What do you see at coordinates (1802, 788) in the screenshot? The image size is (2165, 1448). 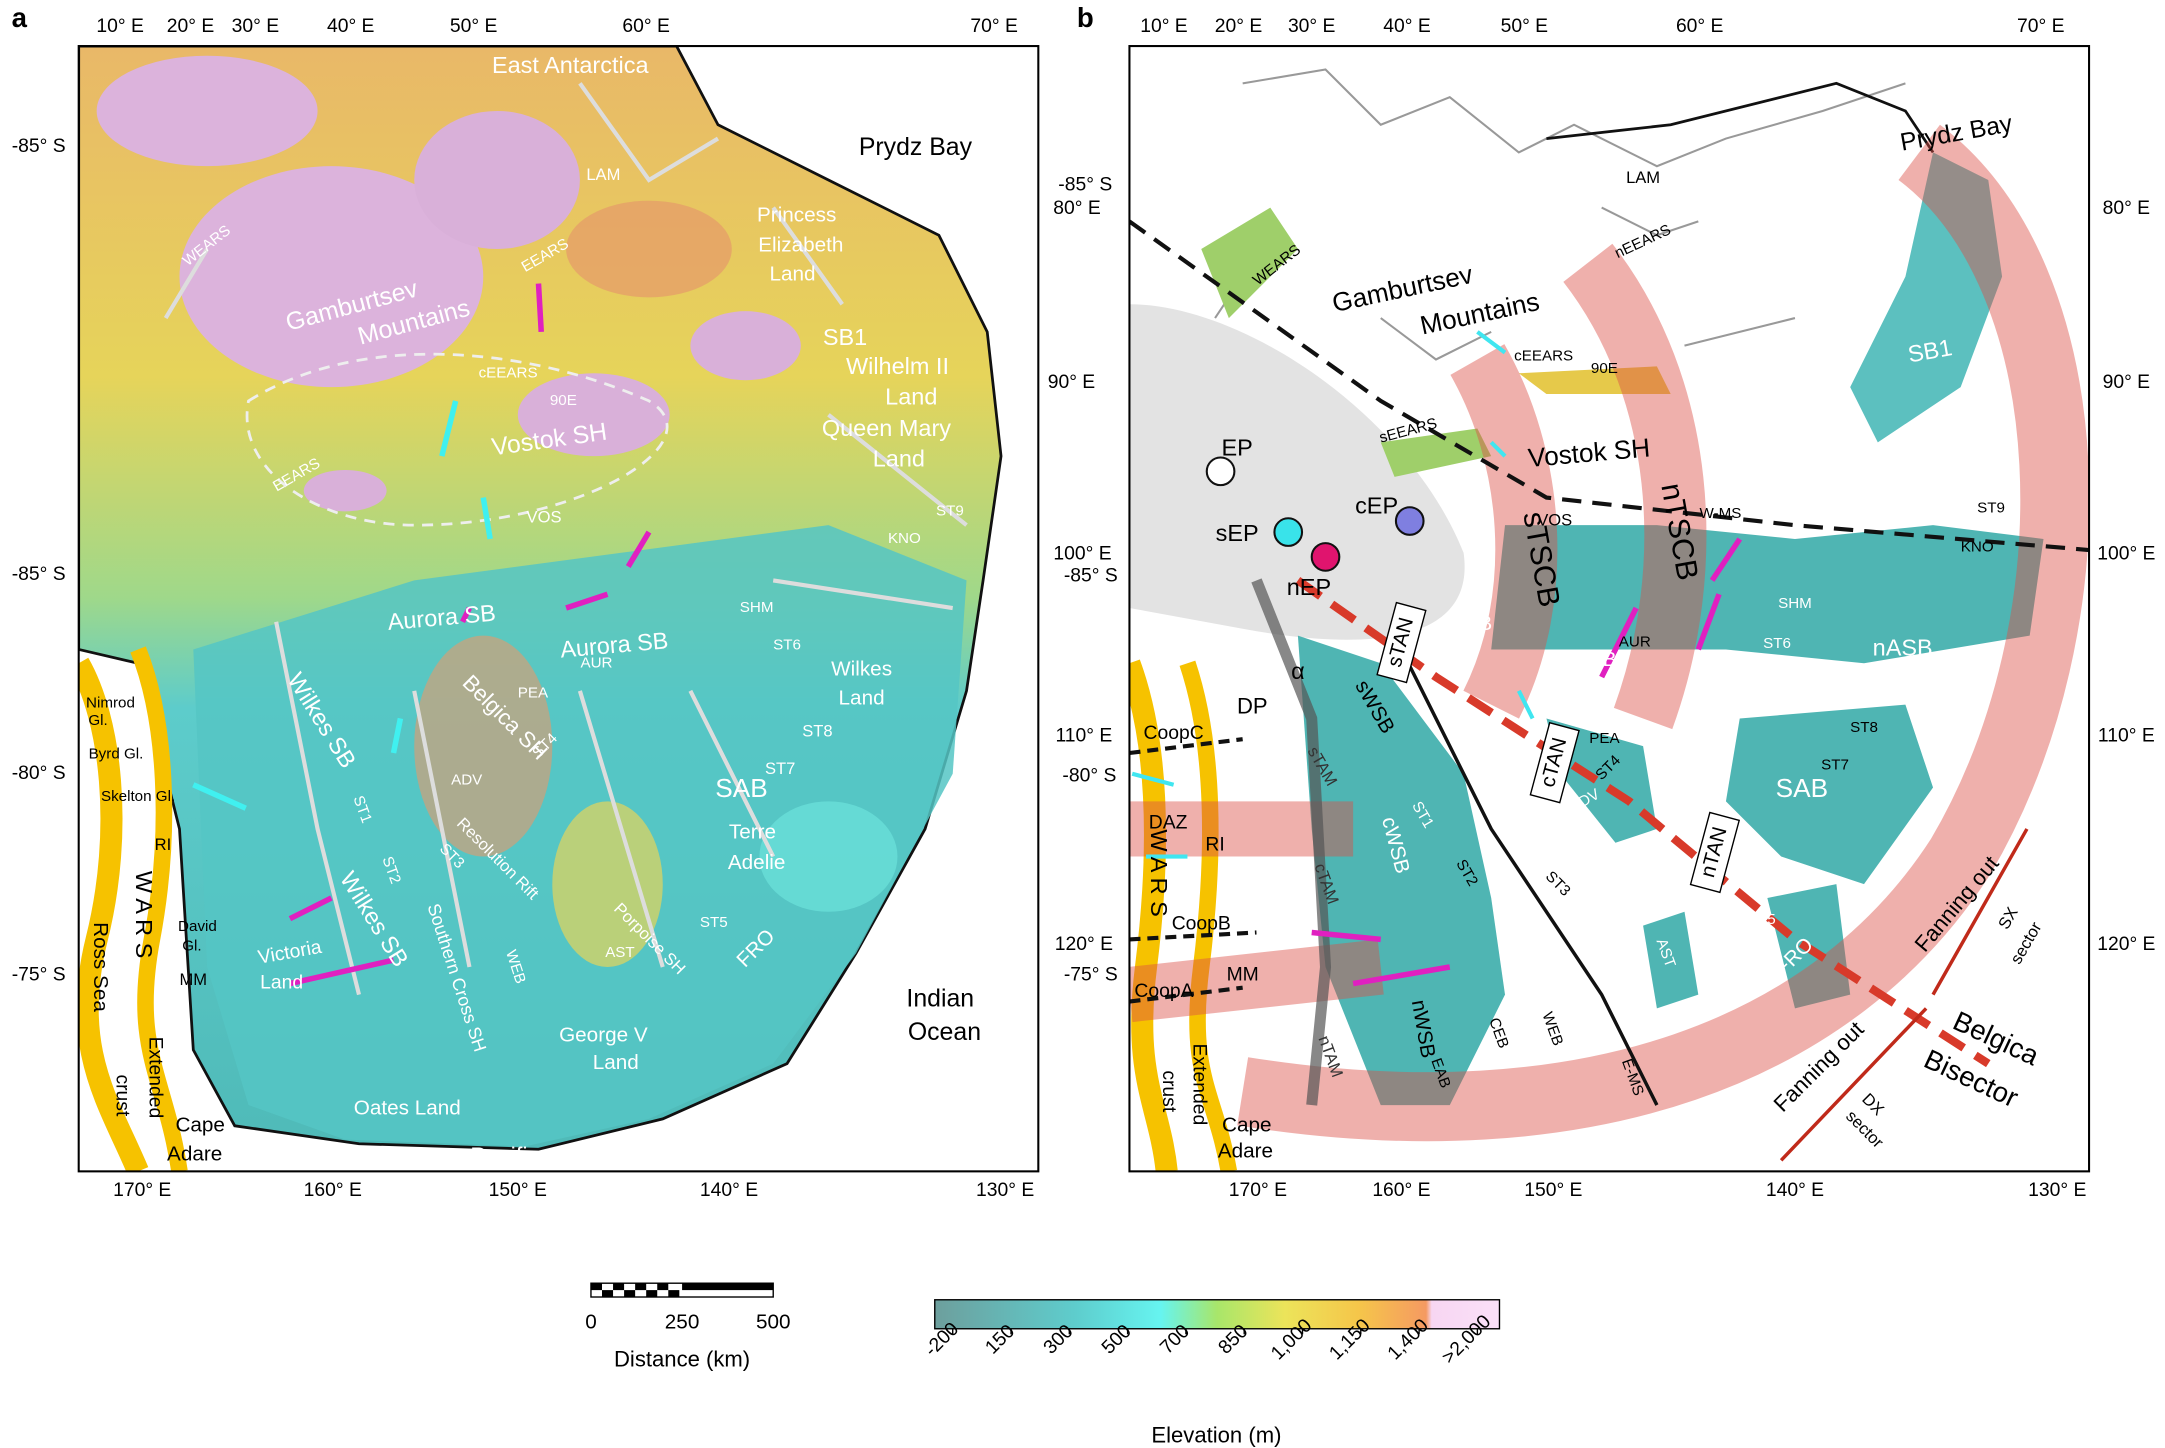 I see `map-label: SAB` at bounding box center [1802, 788].